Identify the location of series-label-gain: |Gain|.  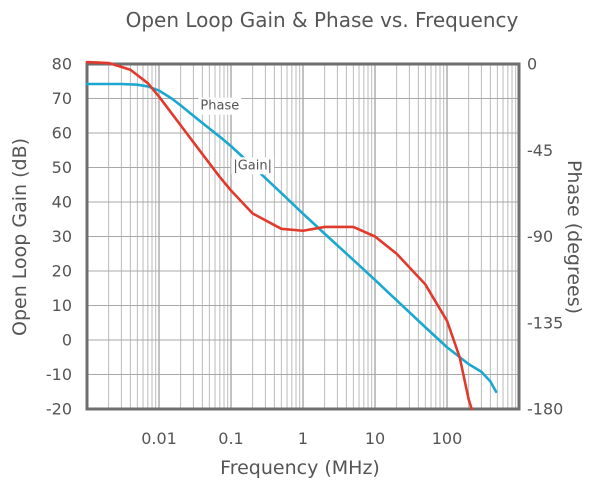
(252, 165).